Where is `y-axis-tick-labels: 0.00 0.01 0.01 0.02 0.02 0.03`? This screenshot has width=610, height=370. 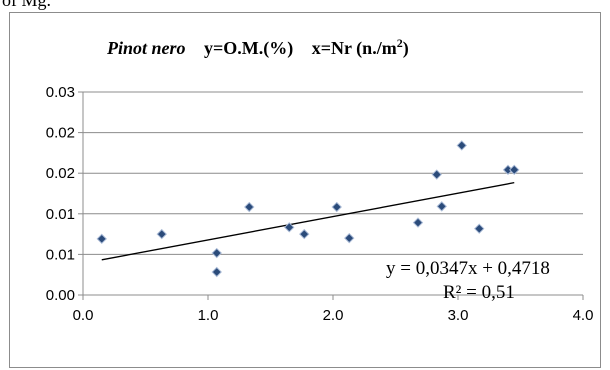 y-axis-tick-labels: 0.00 0.01 0.01 0.02 0.02 0.03 is located at coordinates (60, 194).